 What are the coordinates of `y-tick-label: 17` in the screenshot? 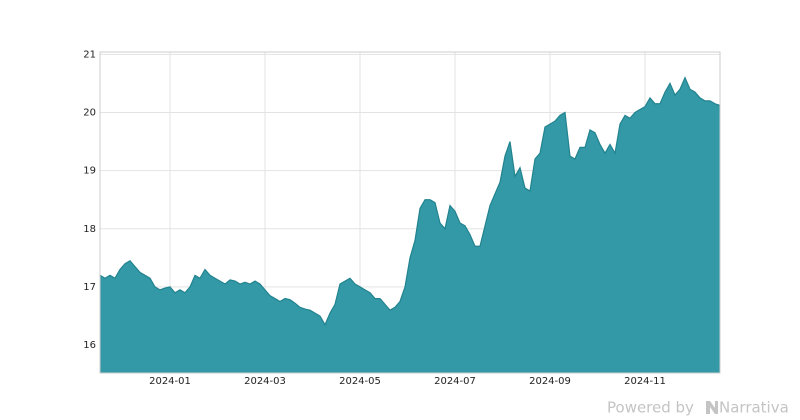 It's located at (89, 287).